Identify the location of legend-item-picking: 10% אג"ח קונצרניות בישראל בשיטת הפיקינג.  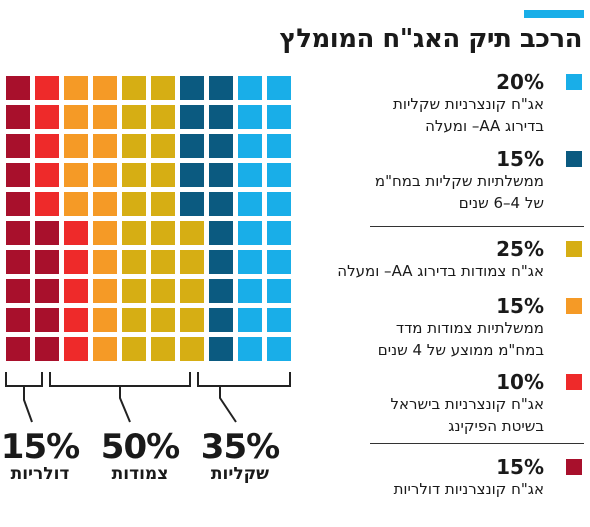
(486, 404).